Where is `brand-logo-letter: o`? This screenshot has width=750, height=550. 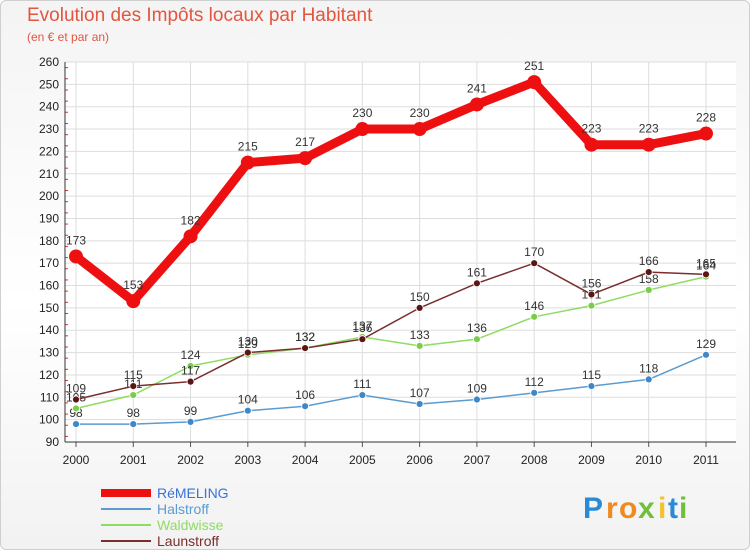
brand-logo-letter: o is located at coordinates (628, 508).